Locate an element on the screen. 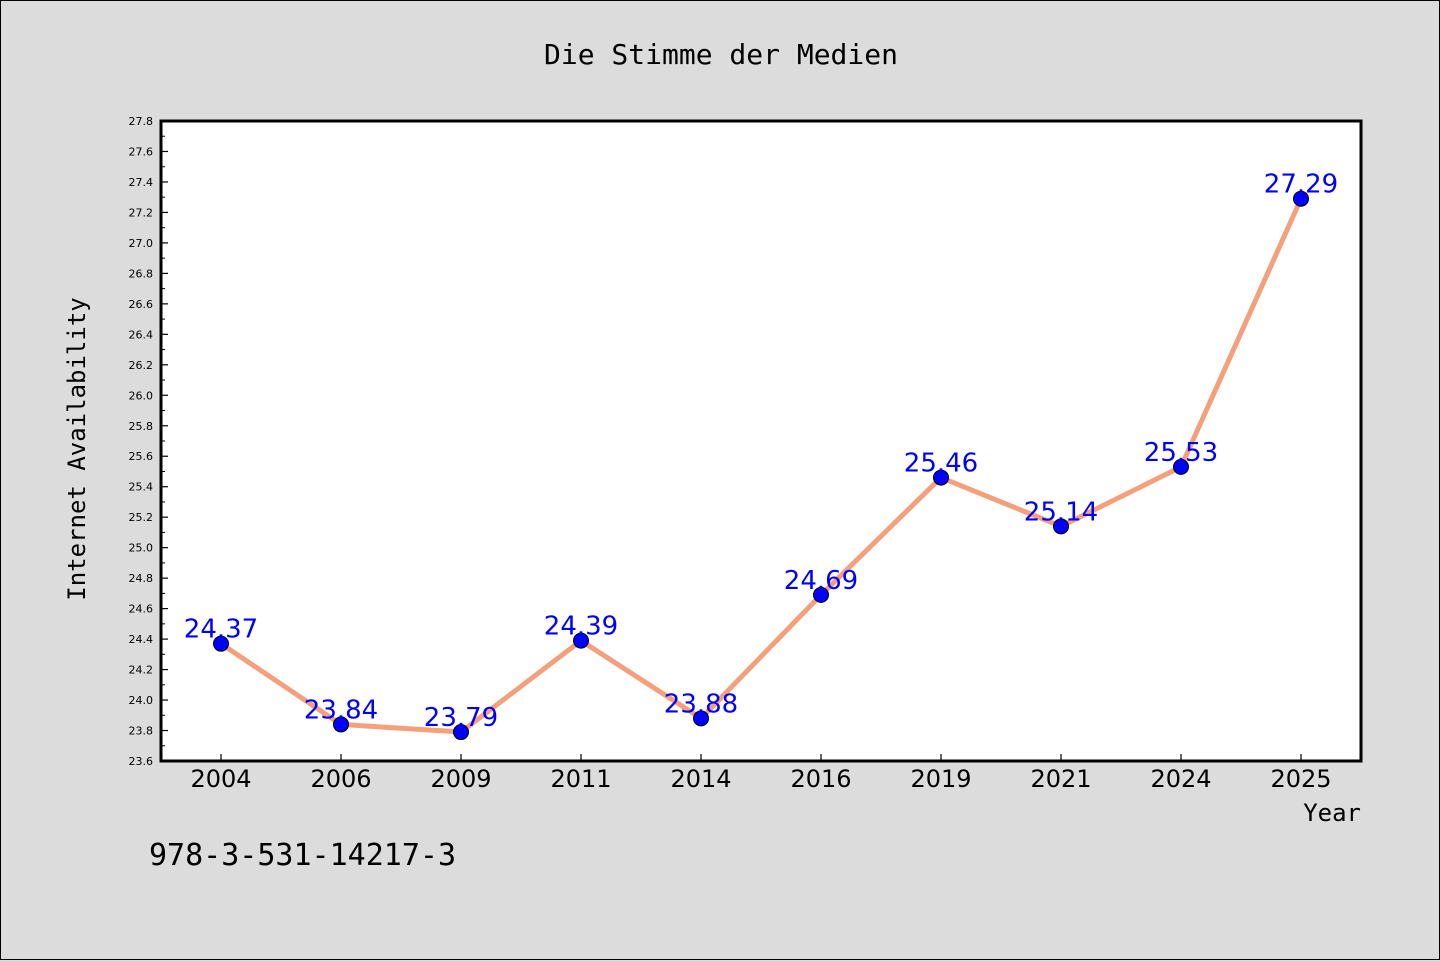  isbn-annotation: 978-3-531-14217-3 is located at coordinates (302, 855).